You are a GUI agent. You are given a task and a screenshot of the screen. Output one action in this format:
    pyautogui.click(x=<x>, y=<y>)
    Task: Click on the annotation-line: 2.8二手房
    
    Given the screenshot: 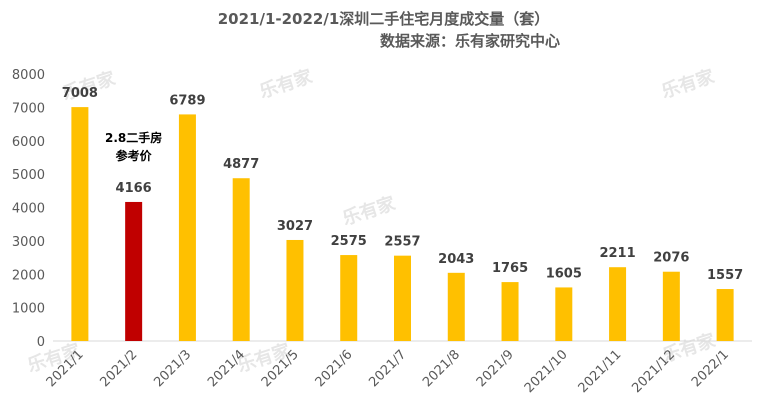 What is the action you would take?
    pyautogui.click(x=133, y=137)
    